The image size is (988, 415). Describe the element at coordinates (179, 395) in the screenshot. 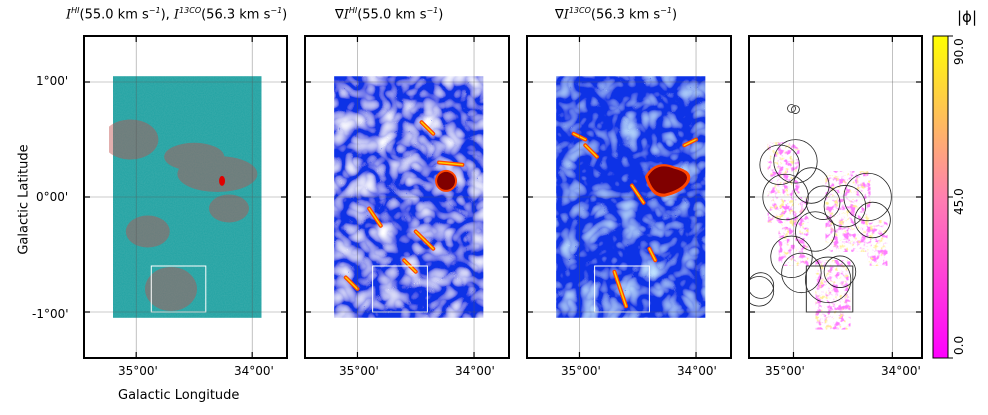

I see `x-axis-label: Galactic Longitude` at that location.